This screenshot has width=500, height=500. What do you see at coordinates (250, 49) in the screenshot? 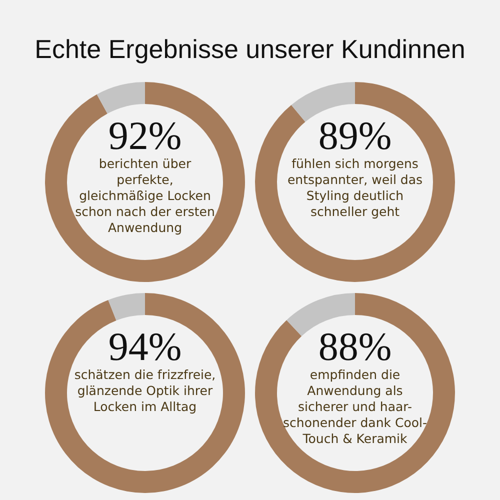
I see `chart-title: Echte Ergebnisse unserer Kundinnen` at bounding box center [250, 49].